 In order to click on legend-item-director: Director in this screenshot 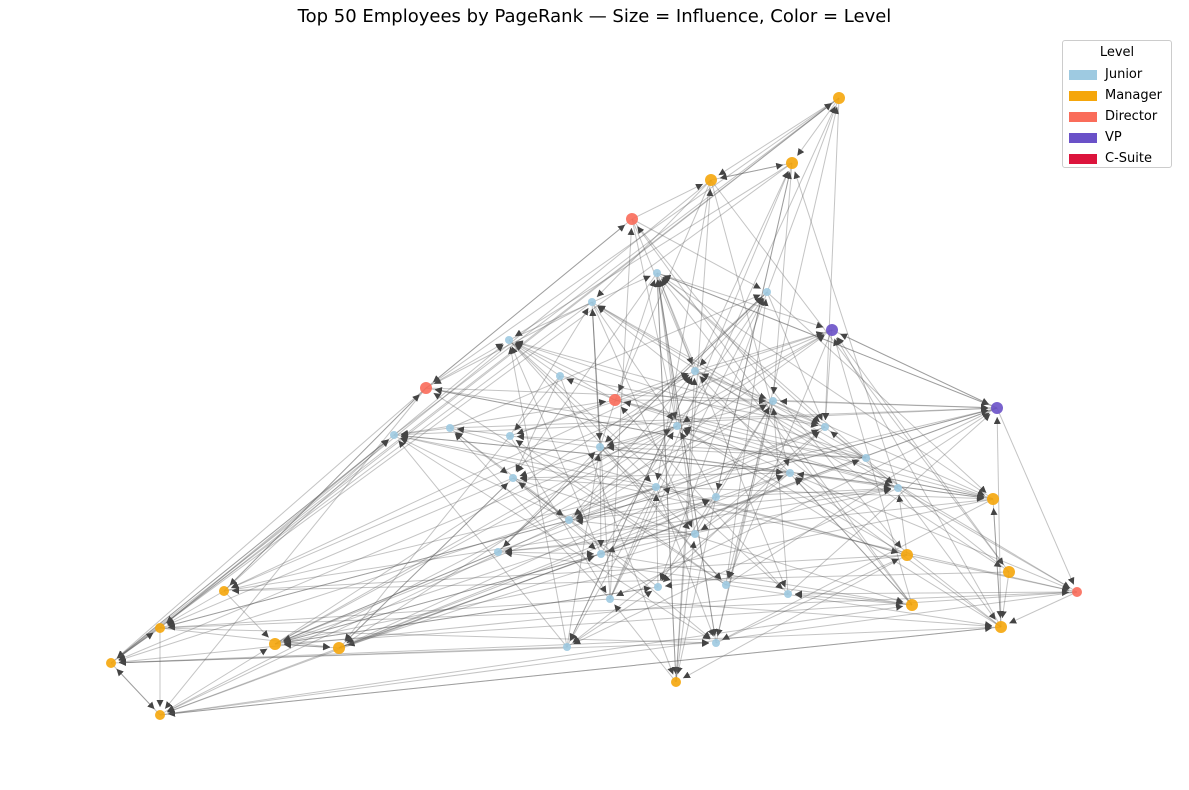, I will do `click(1117, 116)`.